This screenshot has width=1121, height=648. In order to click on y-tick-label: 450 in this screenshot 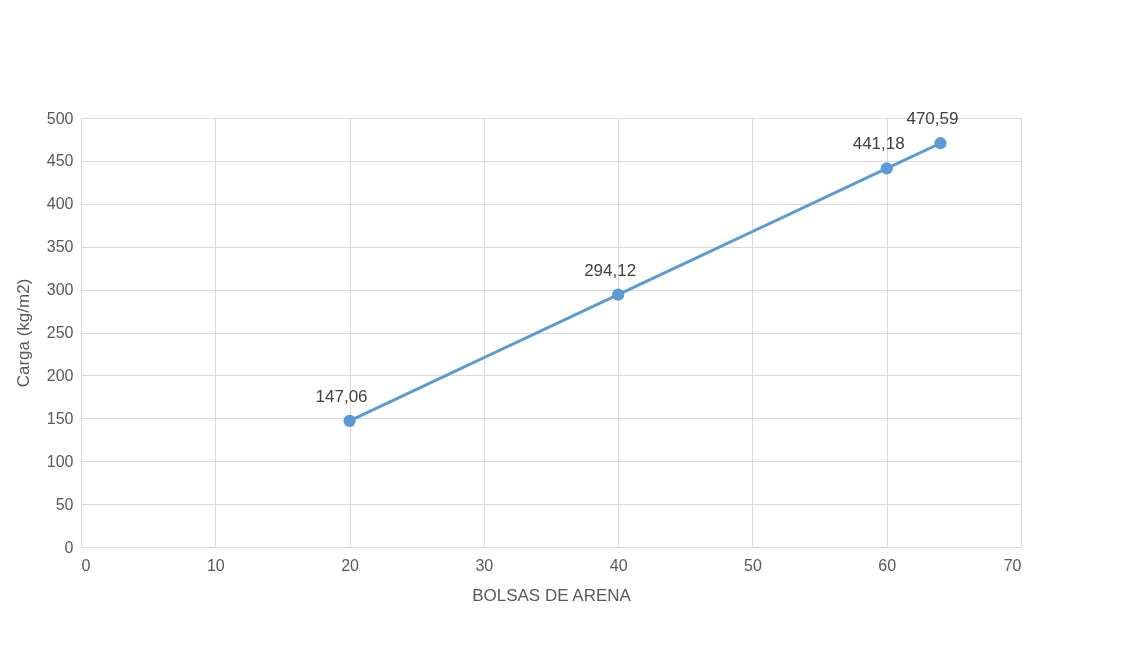, I will do `click(60, 161)`.